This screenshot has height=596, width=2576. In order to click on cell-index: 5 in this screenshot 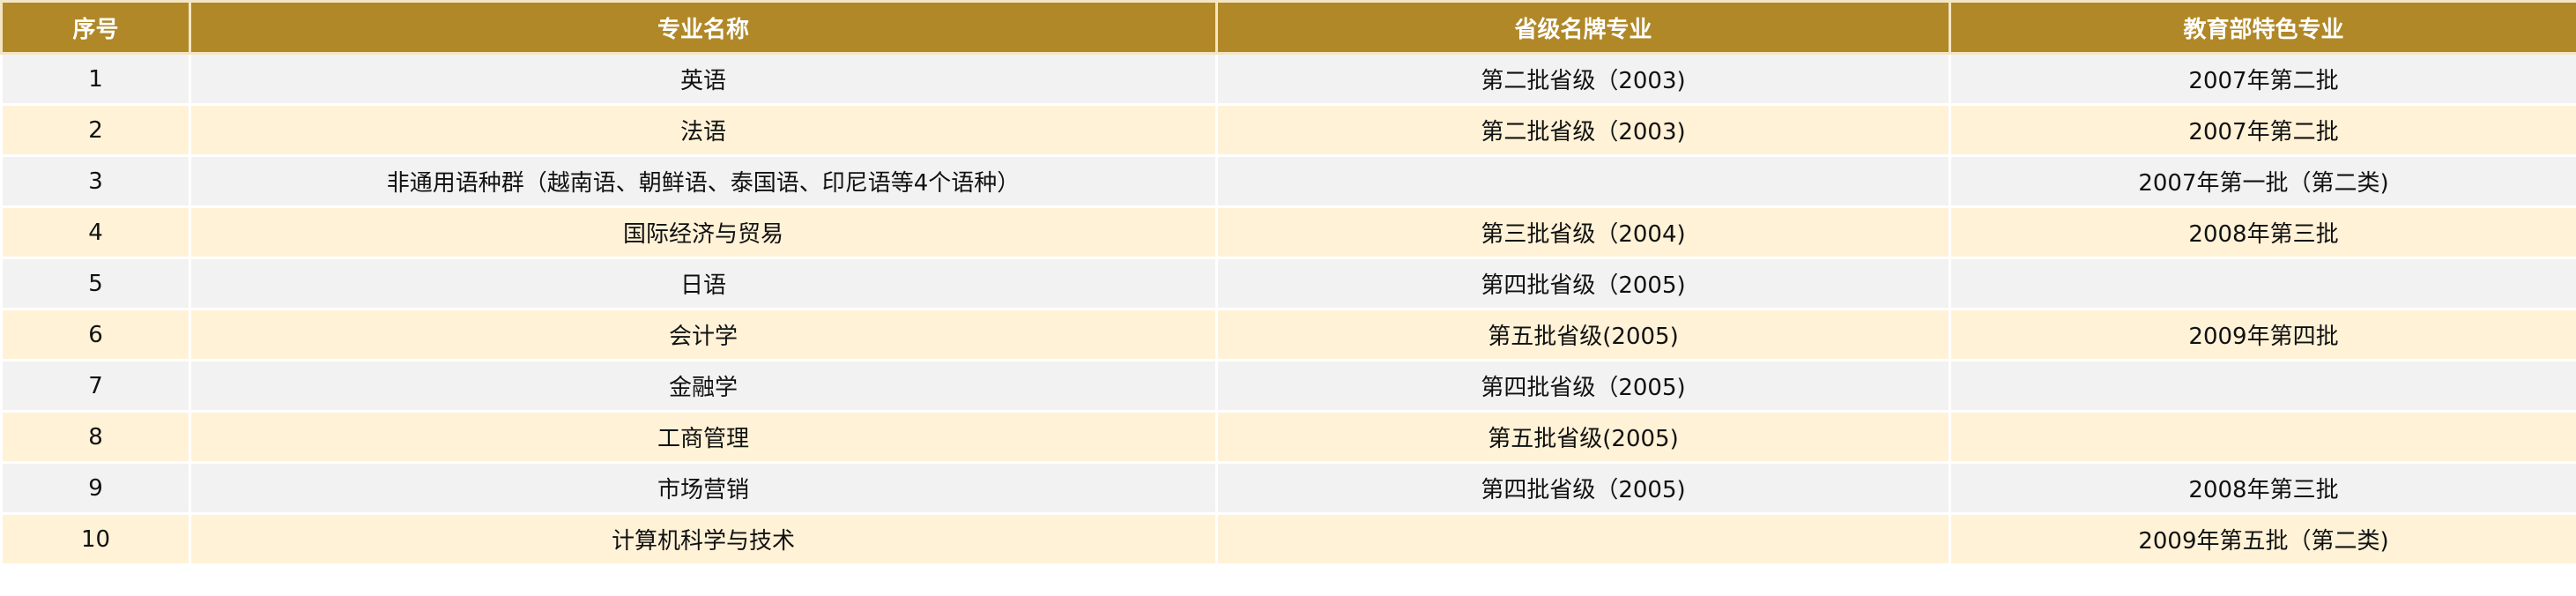, I will do `click(95, 283)`.